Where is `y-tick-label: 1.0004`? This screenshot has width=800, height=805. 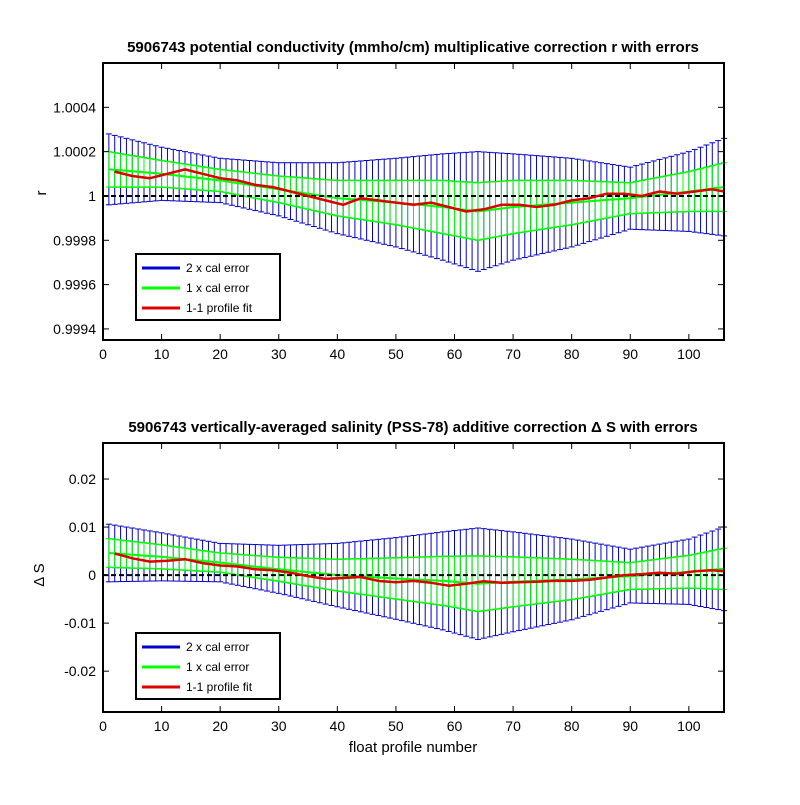 y-tick-label: 1.0004 is located at coordinates (74, 107).